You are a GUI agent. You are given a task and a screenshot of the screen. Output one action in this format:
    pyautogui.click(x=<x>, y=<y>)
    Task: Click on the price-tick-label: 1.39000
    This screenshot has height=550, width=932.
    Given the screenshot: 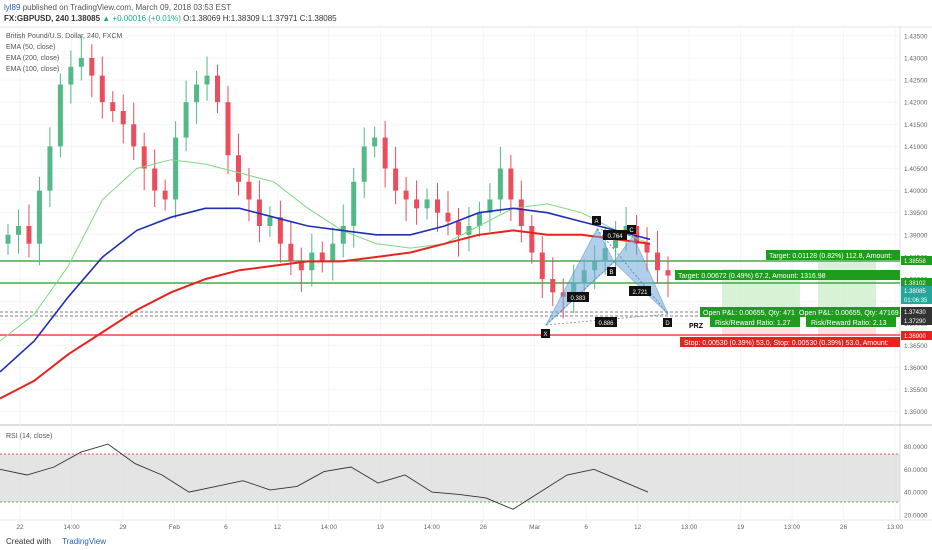 What is the action you would take?
    pyautogui.click(x=916, y=235)
    